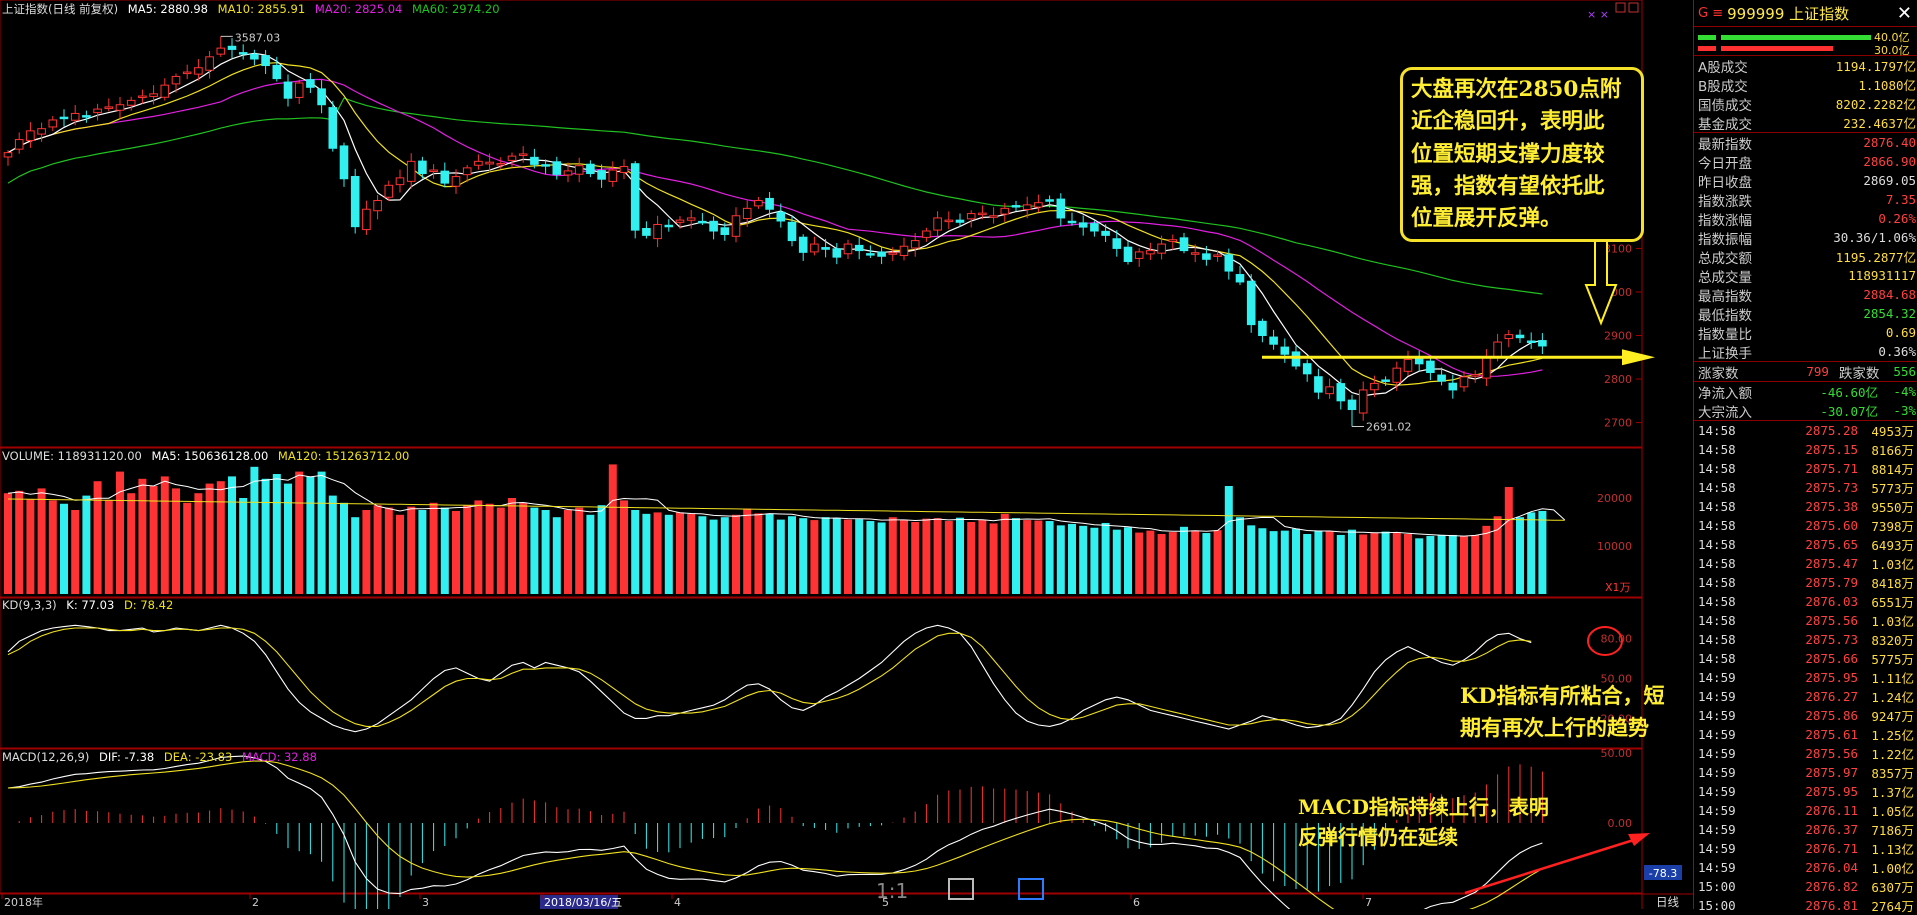 The width and height of the screenshot is (1917, 915). Describe the element at coordinates (1805, 734) in the screenshot. I see `tick-row: 14:59 2875.61 1.25亿` at that location.